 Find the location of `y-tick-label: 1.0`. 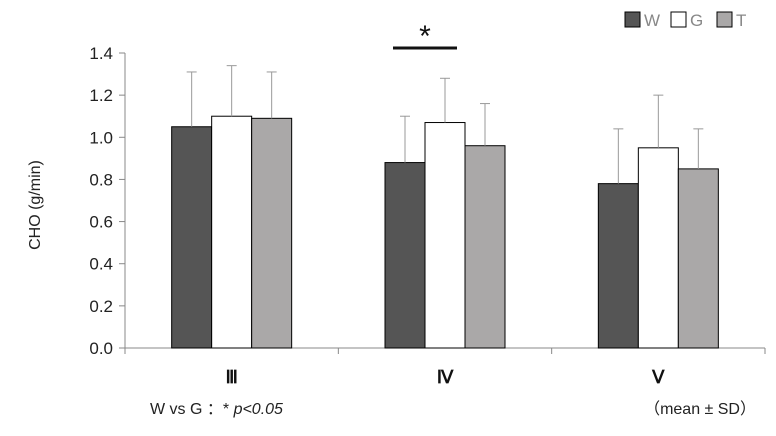

y-tick-label: 1.0 is located at coordinates (101, 137).